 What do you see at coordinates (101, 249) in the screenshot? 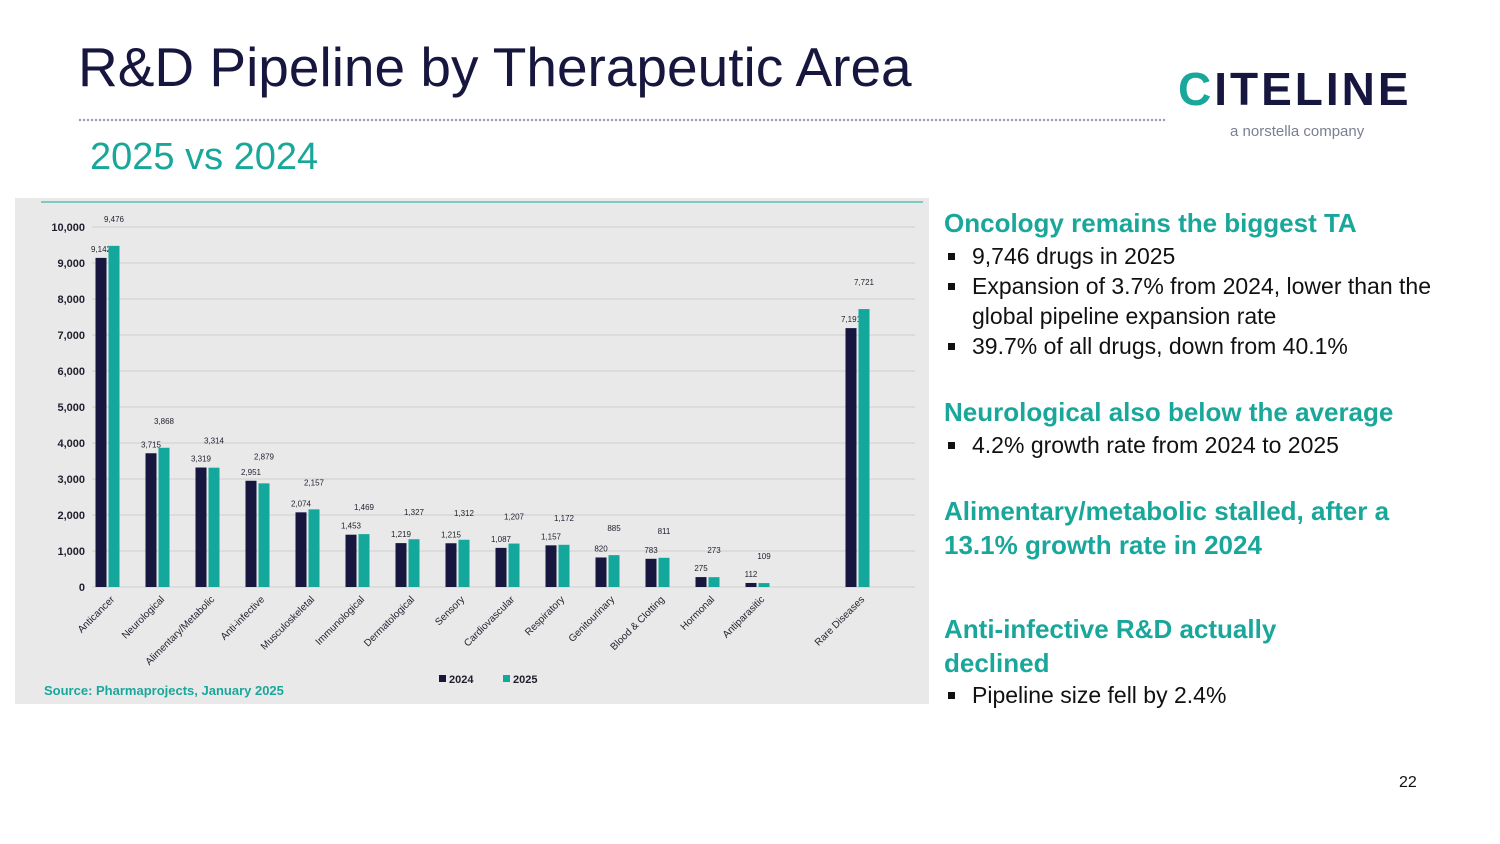
I see `data-label-2024: 9,142` at bounding box center [101, 249].